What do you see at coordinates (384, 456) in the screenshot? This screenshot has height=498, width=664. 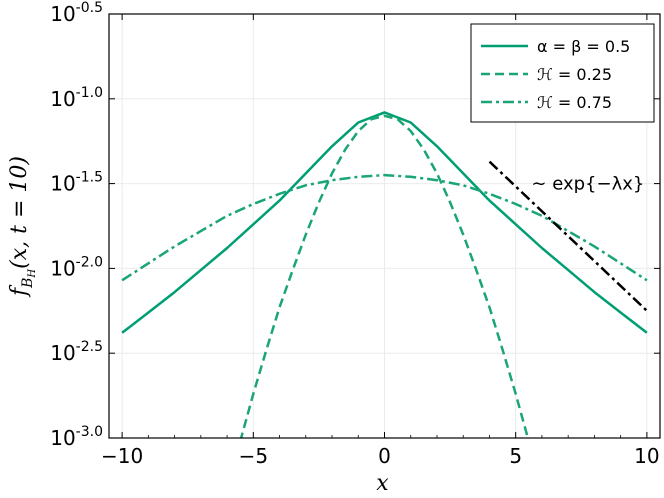 I see `x-tick-label: 0` at bounding box center [384, 456].